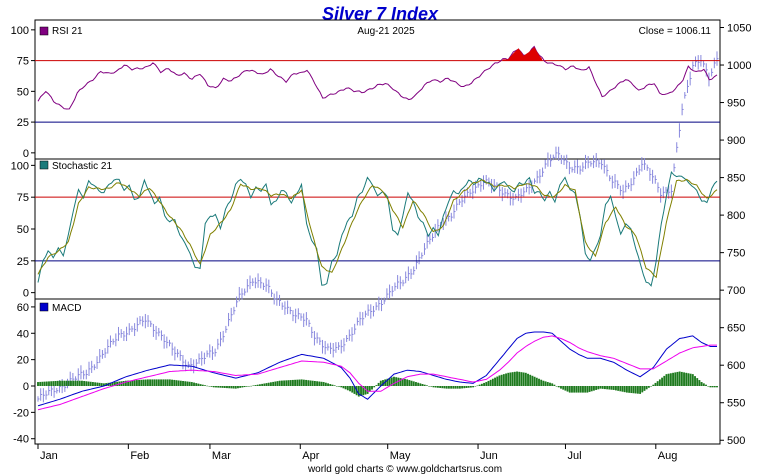 The width and height of the screenshot is (760, 475). Describe the element at coordinates (139, 456) in the screenshot. I see `month-tick-label: Feb` at that location.